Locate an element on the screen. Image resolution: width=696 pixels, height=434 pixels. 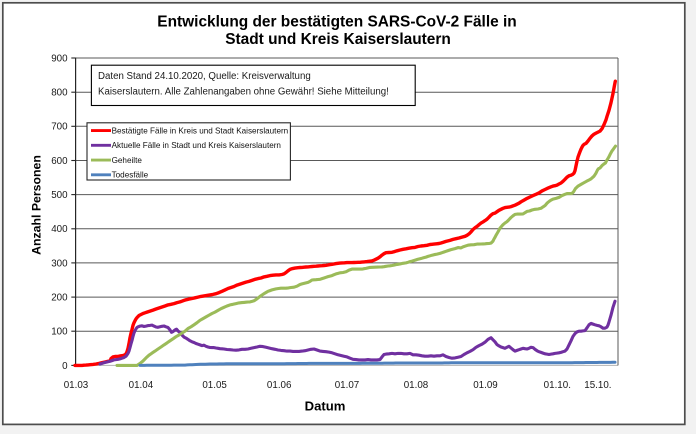
svg-text: 300 is located at coordinates (59, 263).